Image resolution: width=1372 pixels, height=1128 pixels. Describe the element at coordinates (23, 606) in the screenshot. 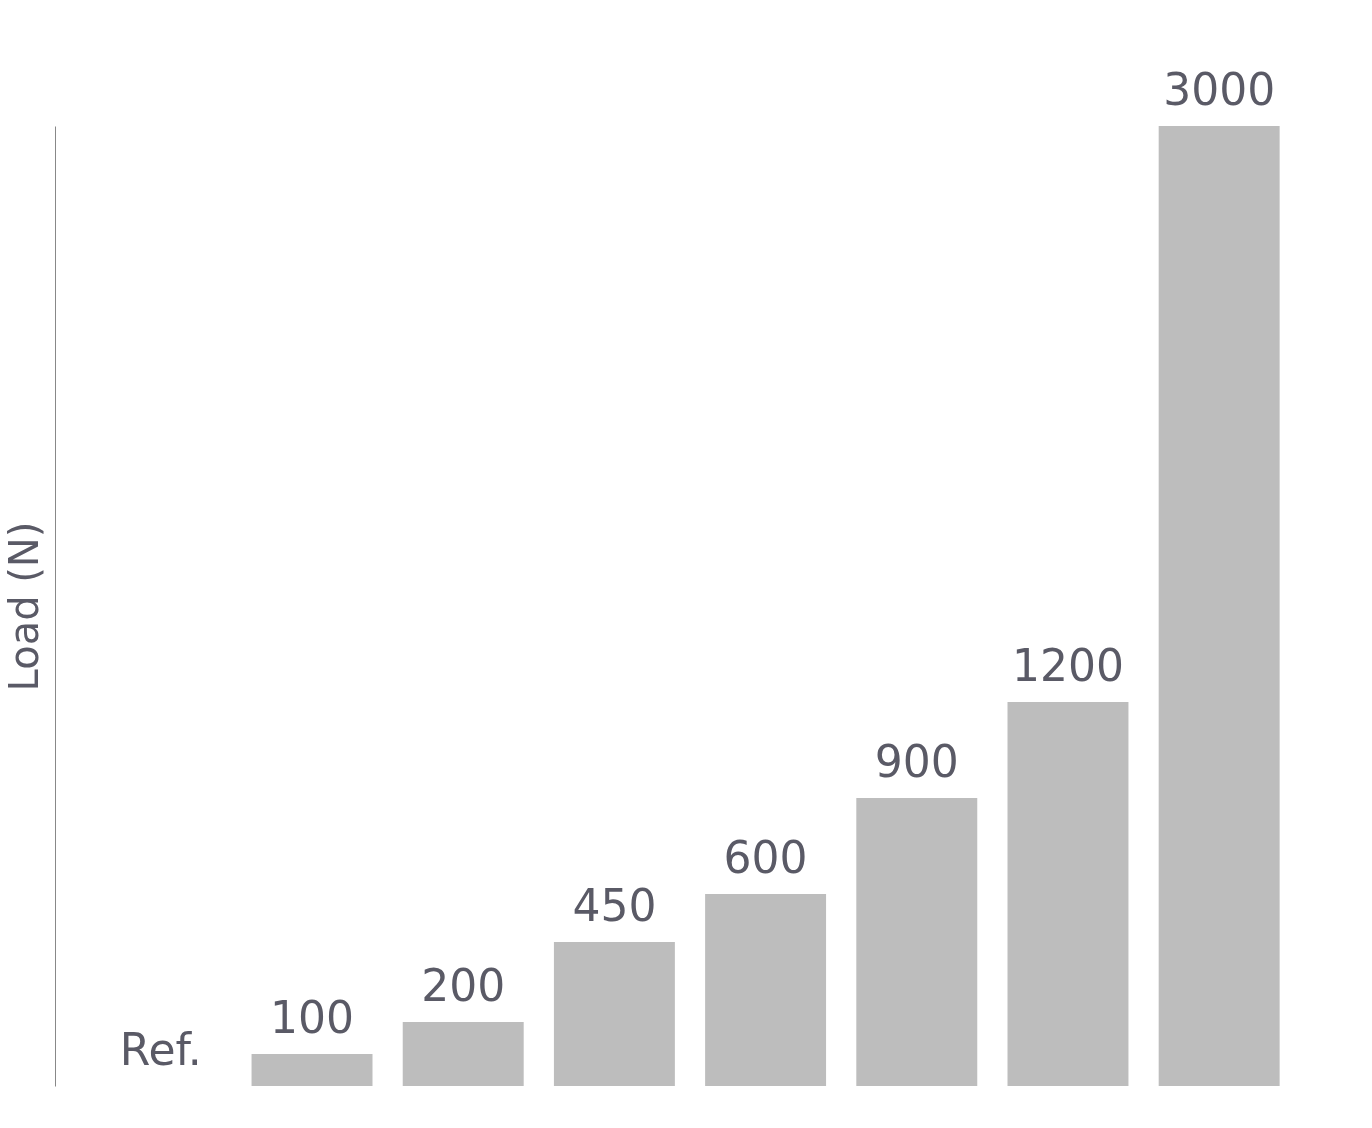

I see `y-axis-title: Load (N)` at that location.